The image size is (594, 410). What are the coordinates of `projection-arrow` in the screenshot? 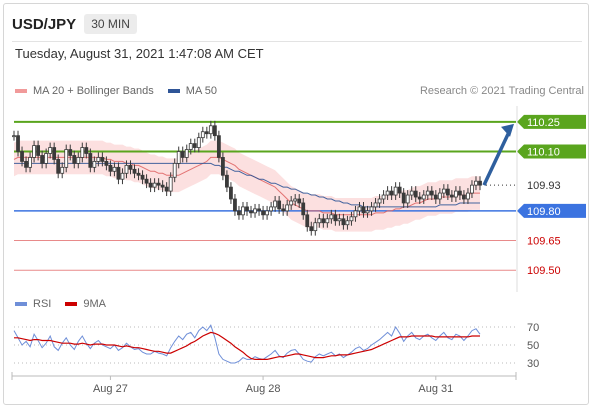 It's located at (497, 157).